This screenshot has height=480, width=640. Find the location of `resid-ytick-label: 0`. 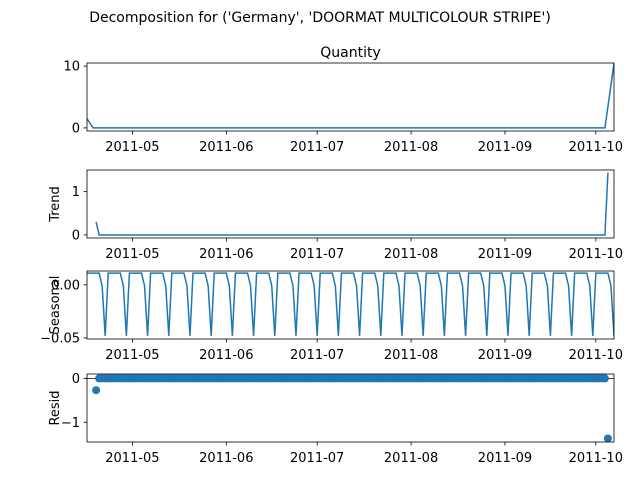

resid-ytick-label: 0 is located at coordinates (76, 379).